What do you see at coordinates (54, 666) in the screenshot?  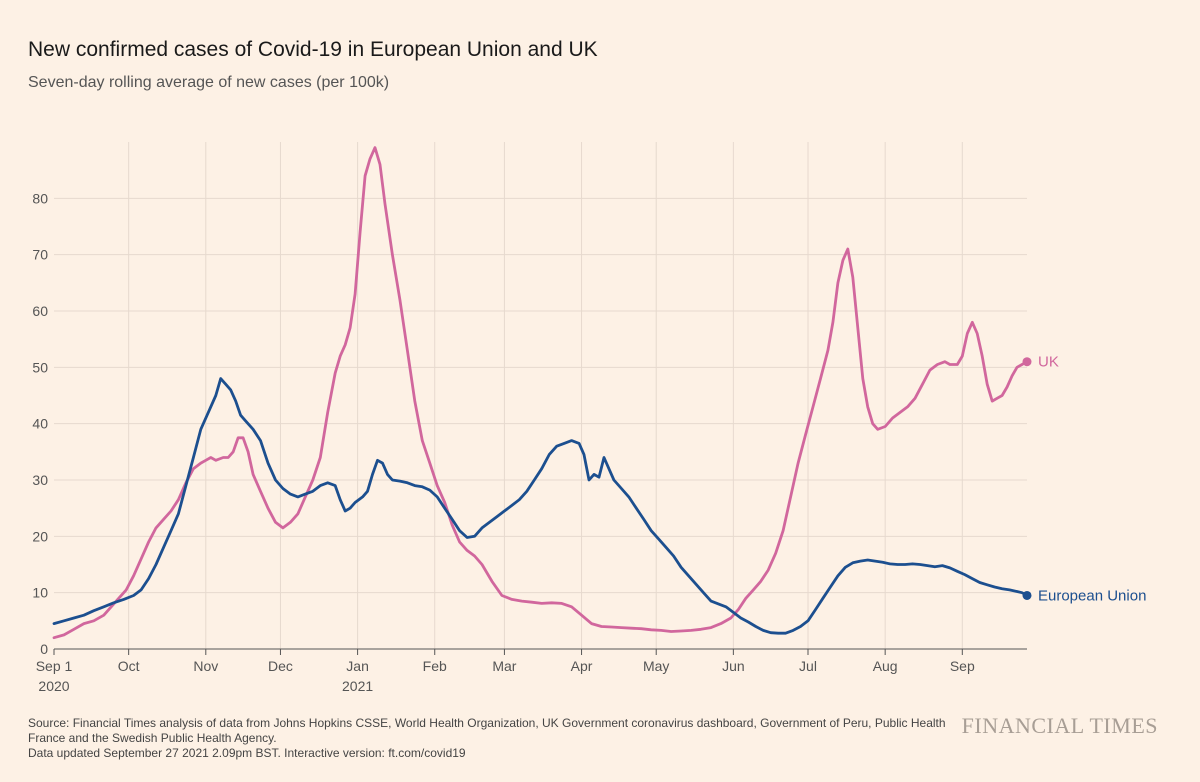 I see `x-tick-label: Sep 1` at bounding box center [54, 666].